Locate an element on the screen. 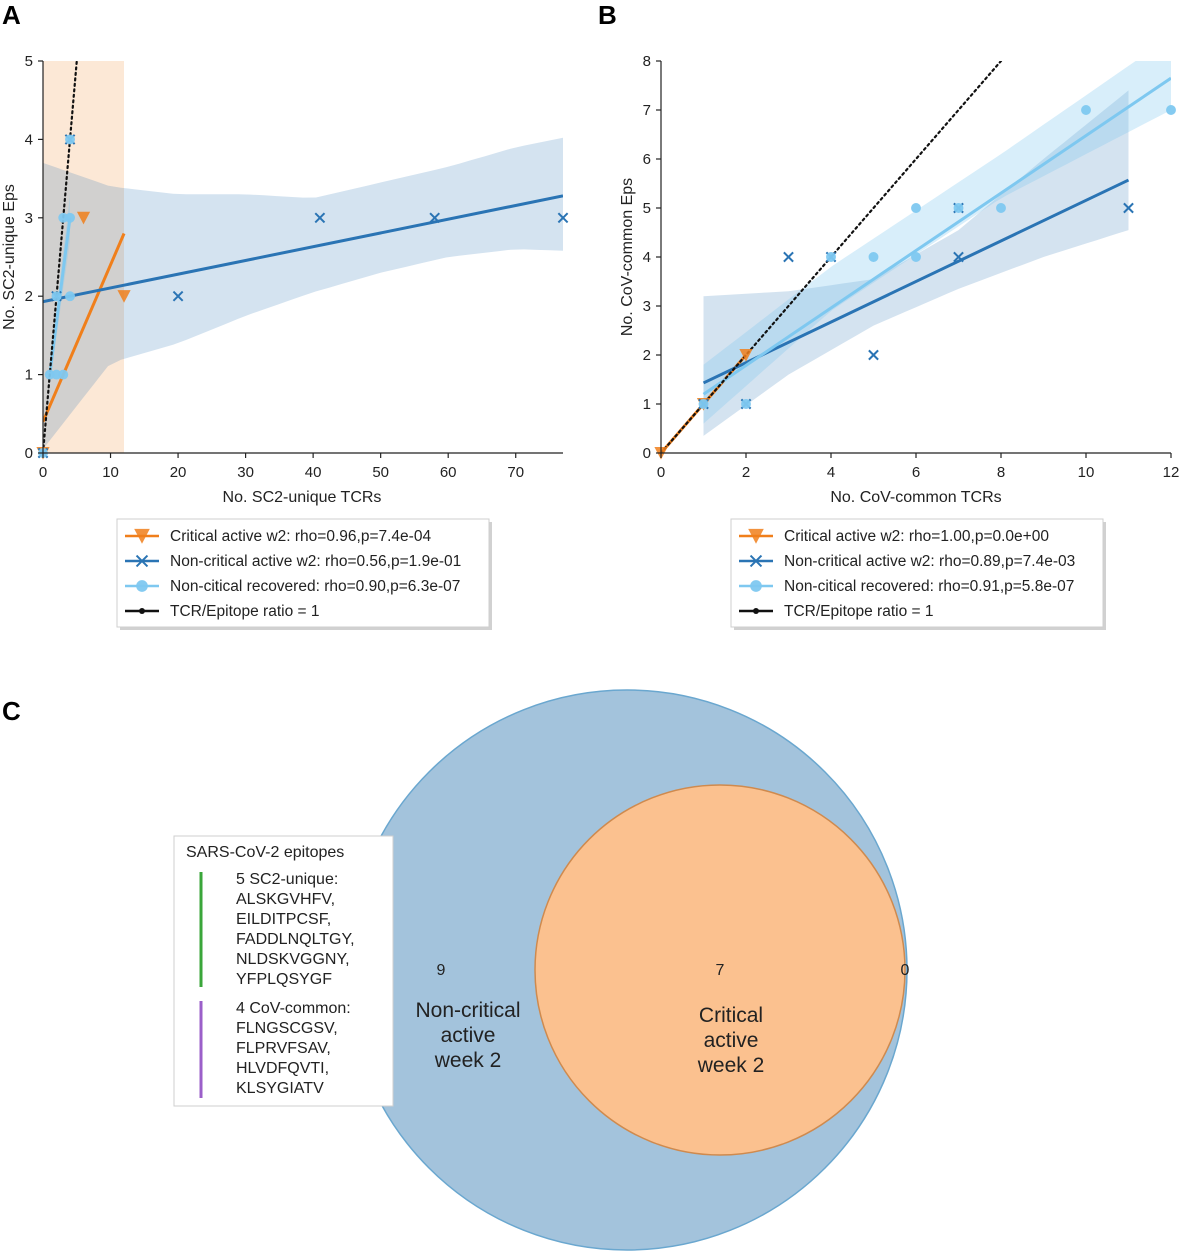 This screenshot has height=1256, width=1181. chart-a-bands is located at coordinates (303, 257).